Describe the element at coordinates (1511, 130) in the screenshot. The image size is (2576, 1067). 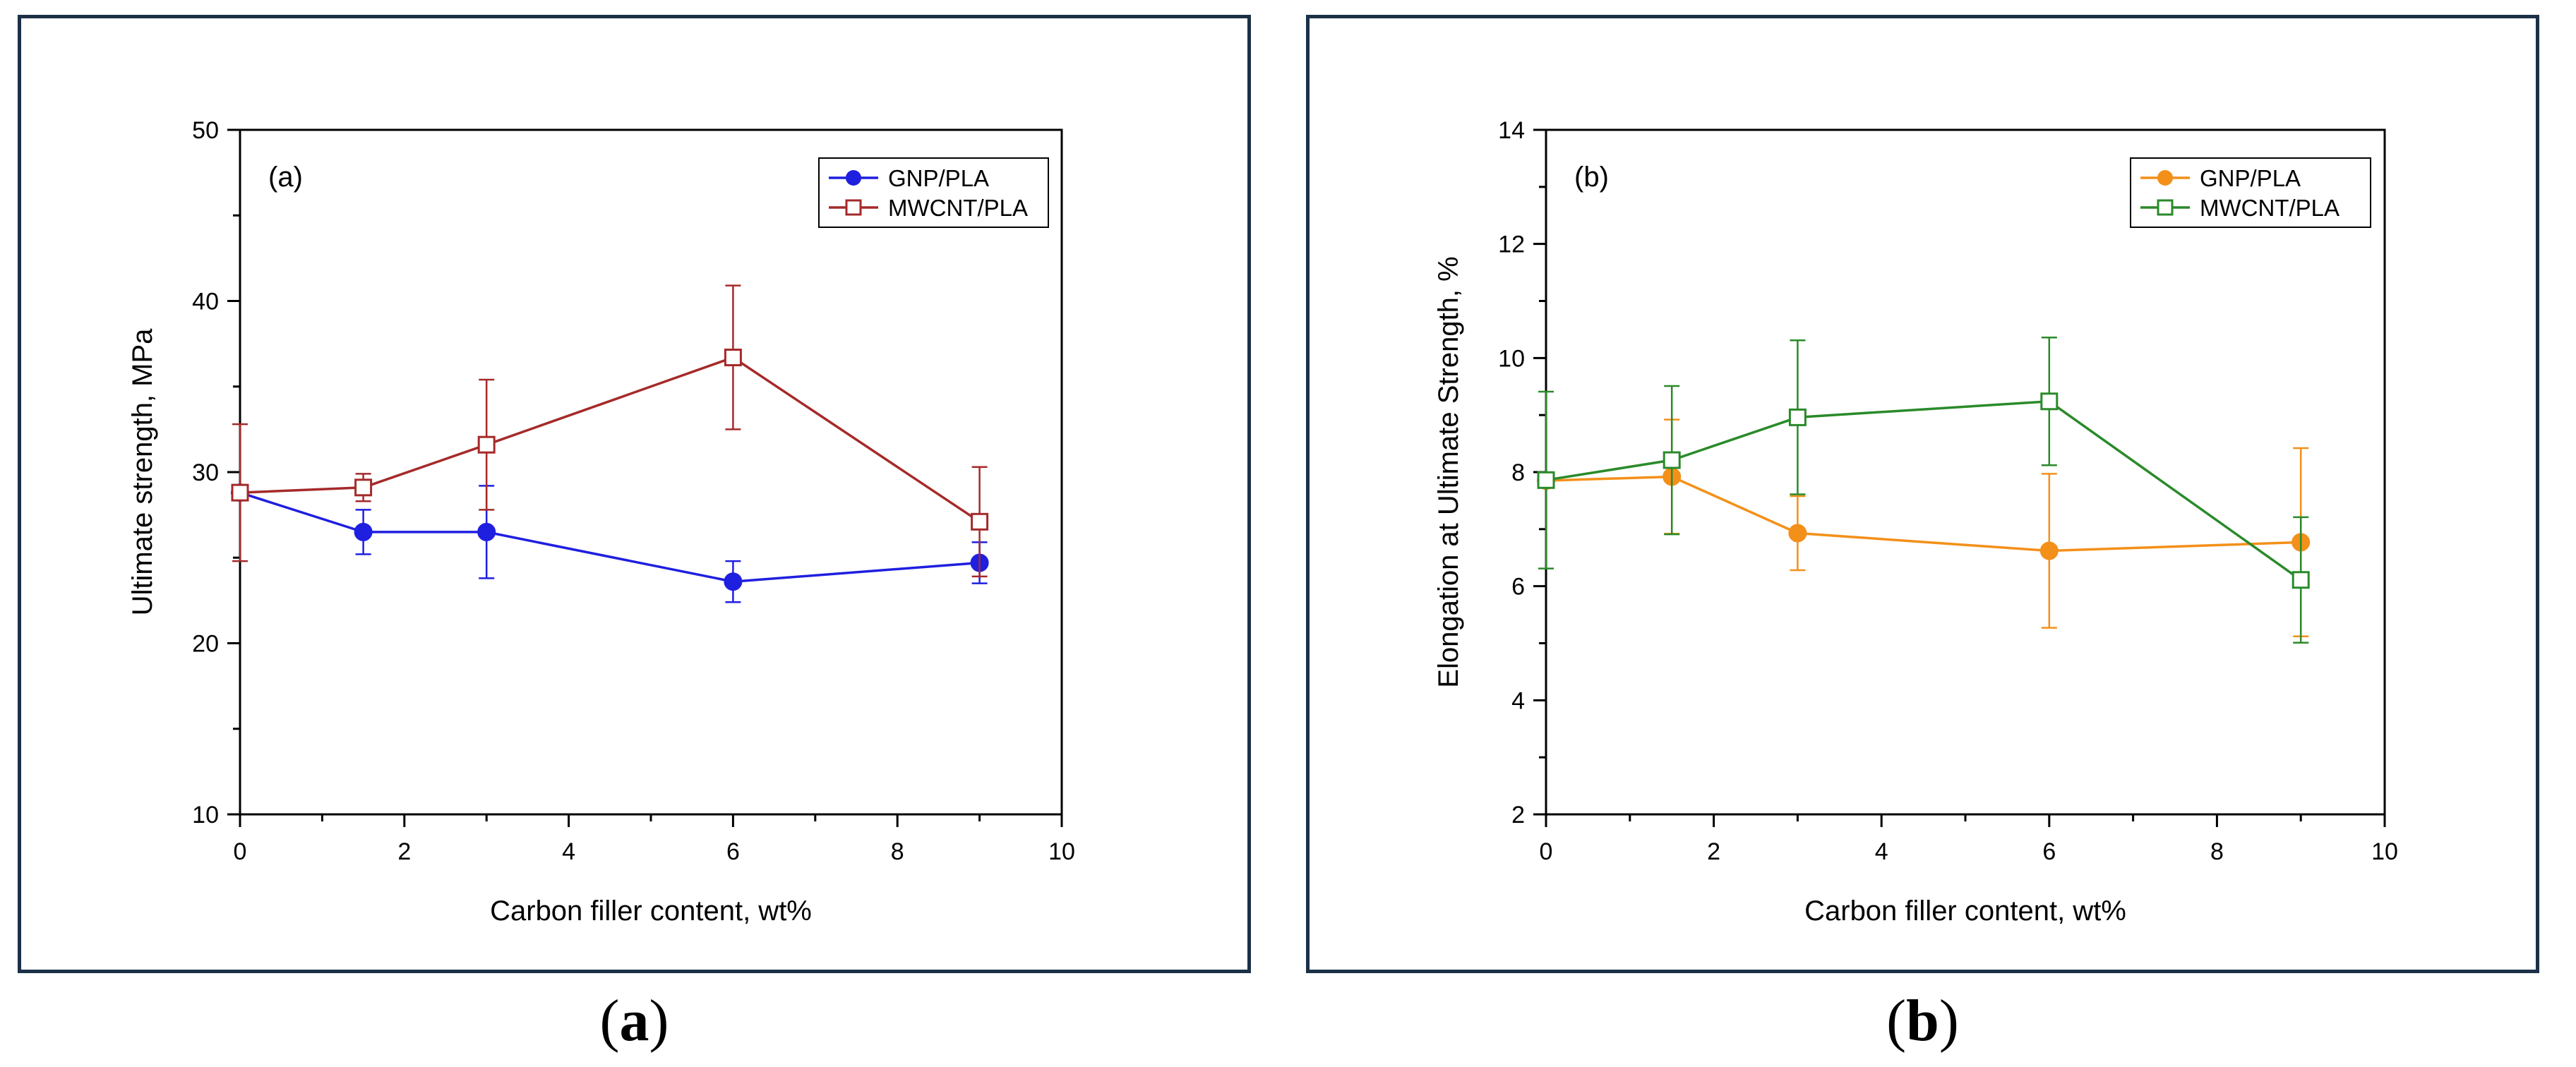
I see `y-tick-label: 14` at that location.